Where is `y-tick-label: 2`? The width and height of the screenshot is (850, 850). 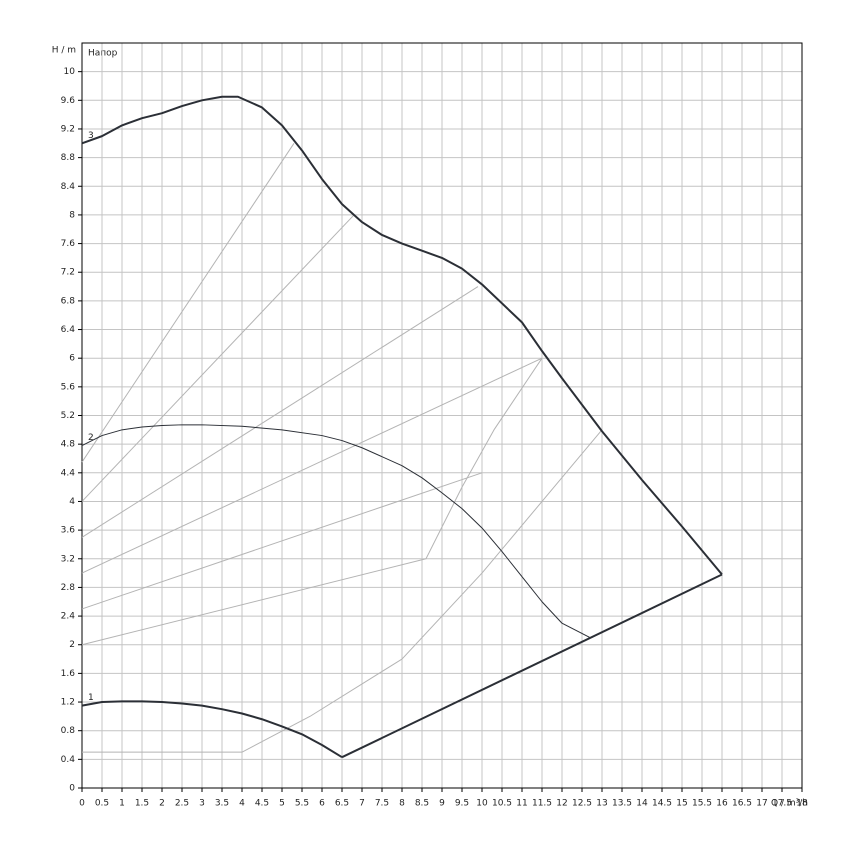 y-tick-label: 2 is located at coordinates (72, 645).